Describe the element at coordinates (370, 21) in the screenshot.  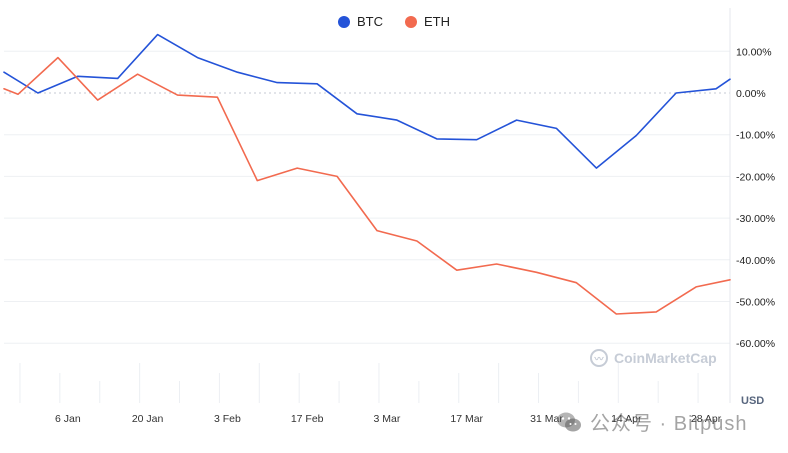
I see `legend-label-btc: BTC` at that location.